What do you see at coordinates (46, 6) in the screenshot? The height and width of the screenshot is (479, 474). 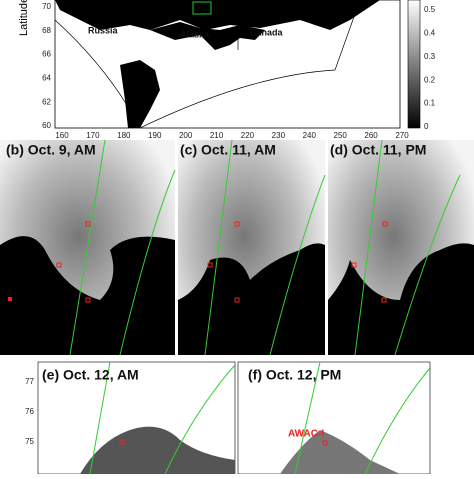 I see `y-tick-label: 70` at bounding box center [46, 6].